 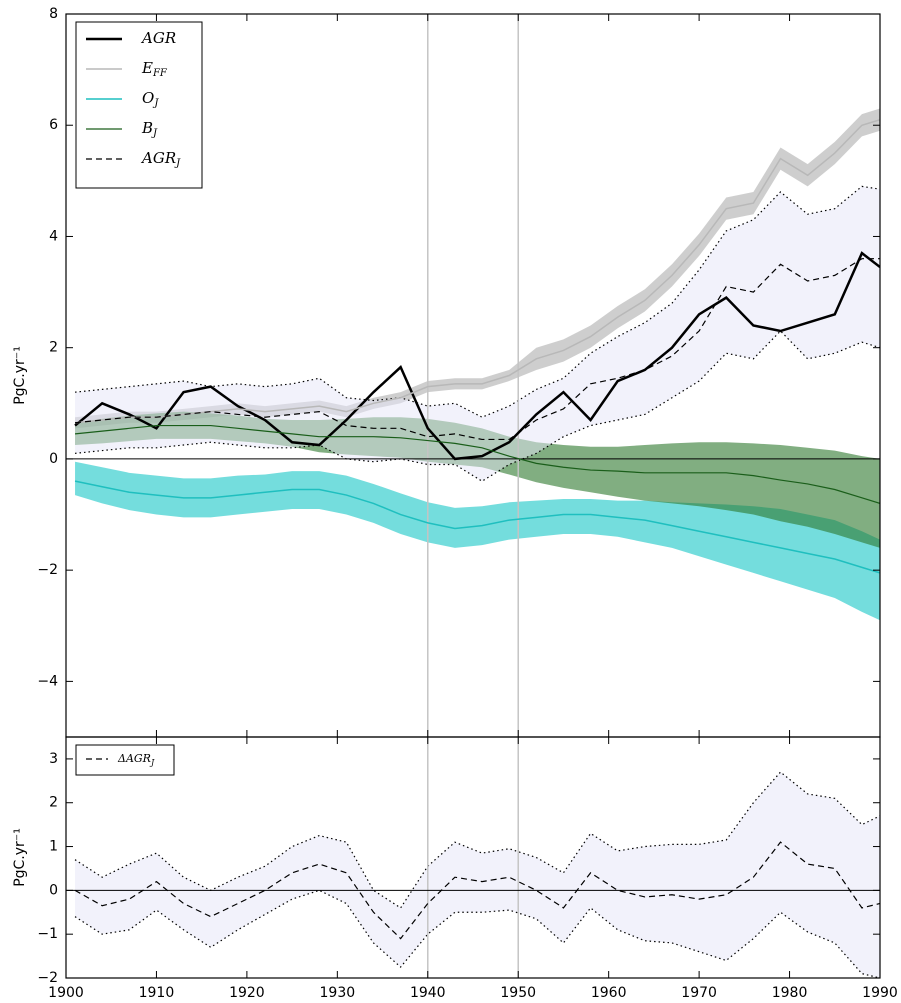 I want to click on legend-name: O, so click(x=148, y=98).